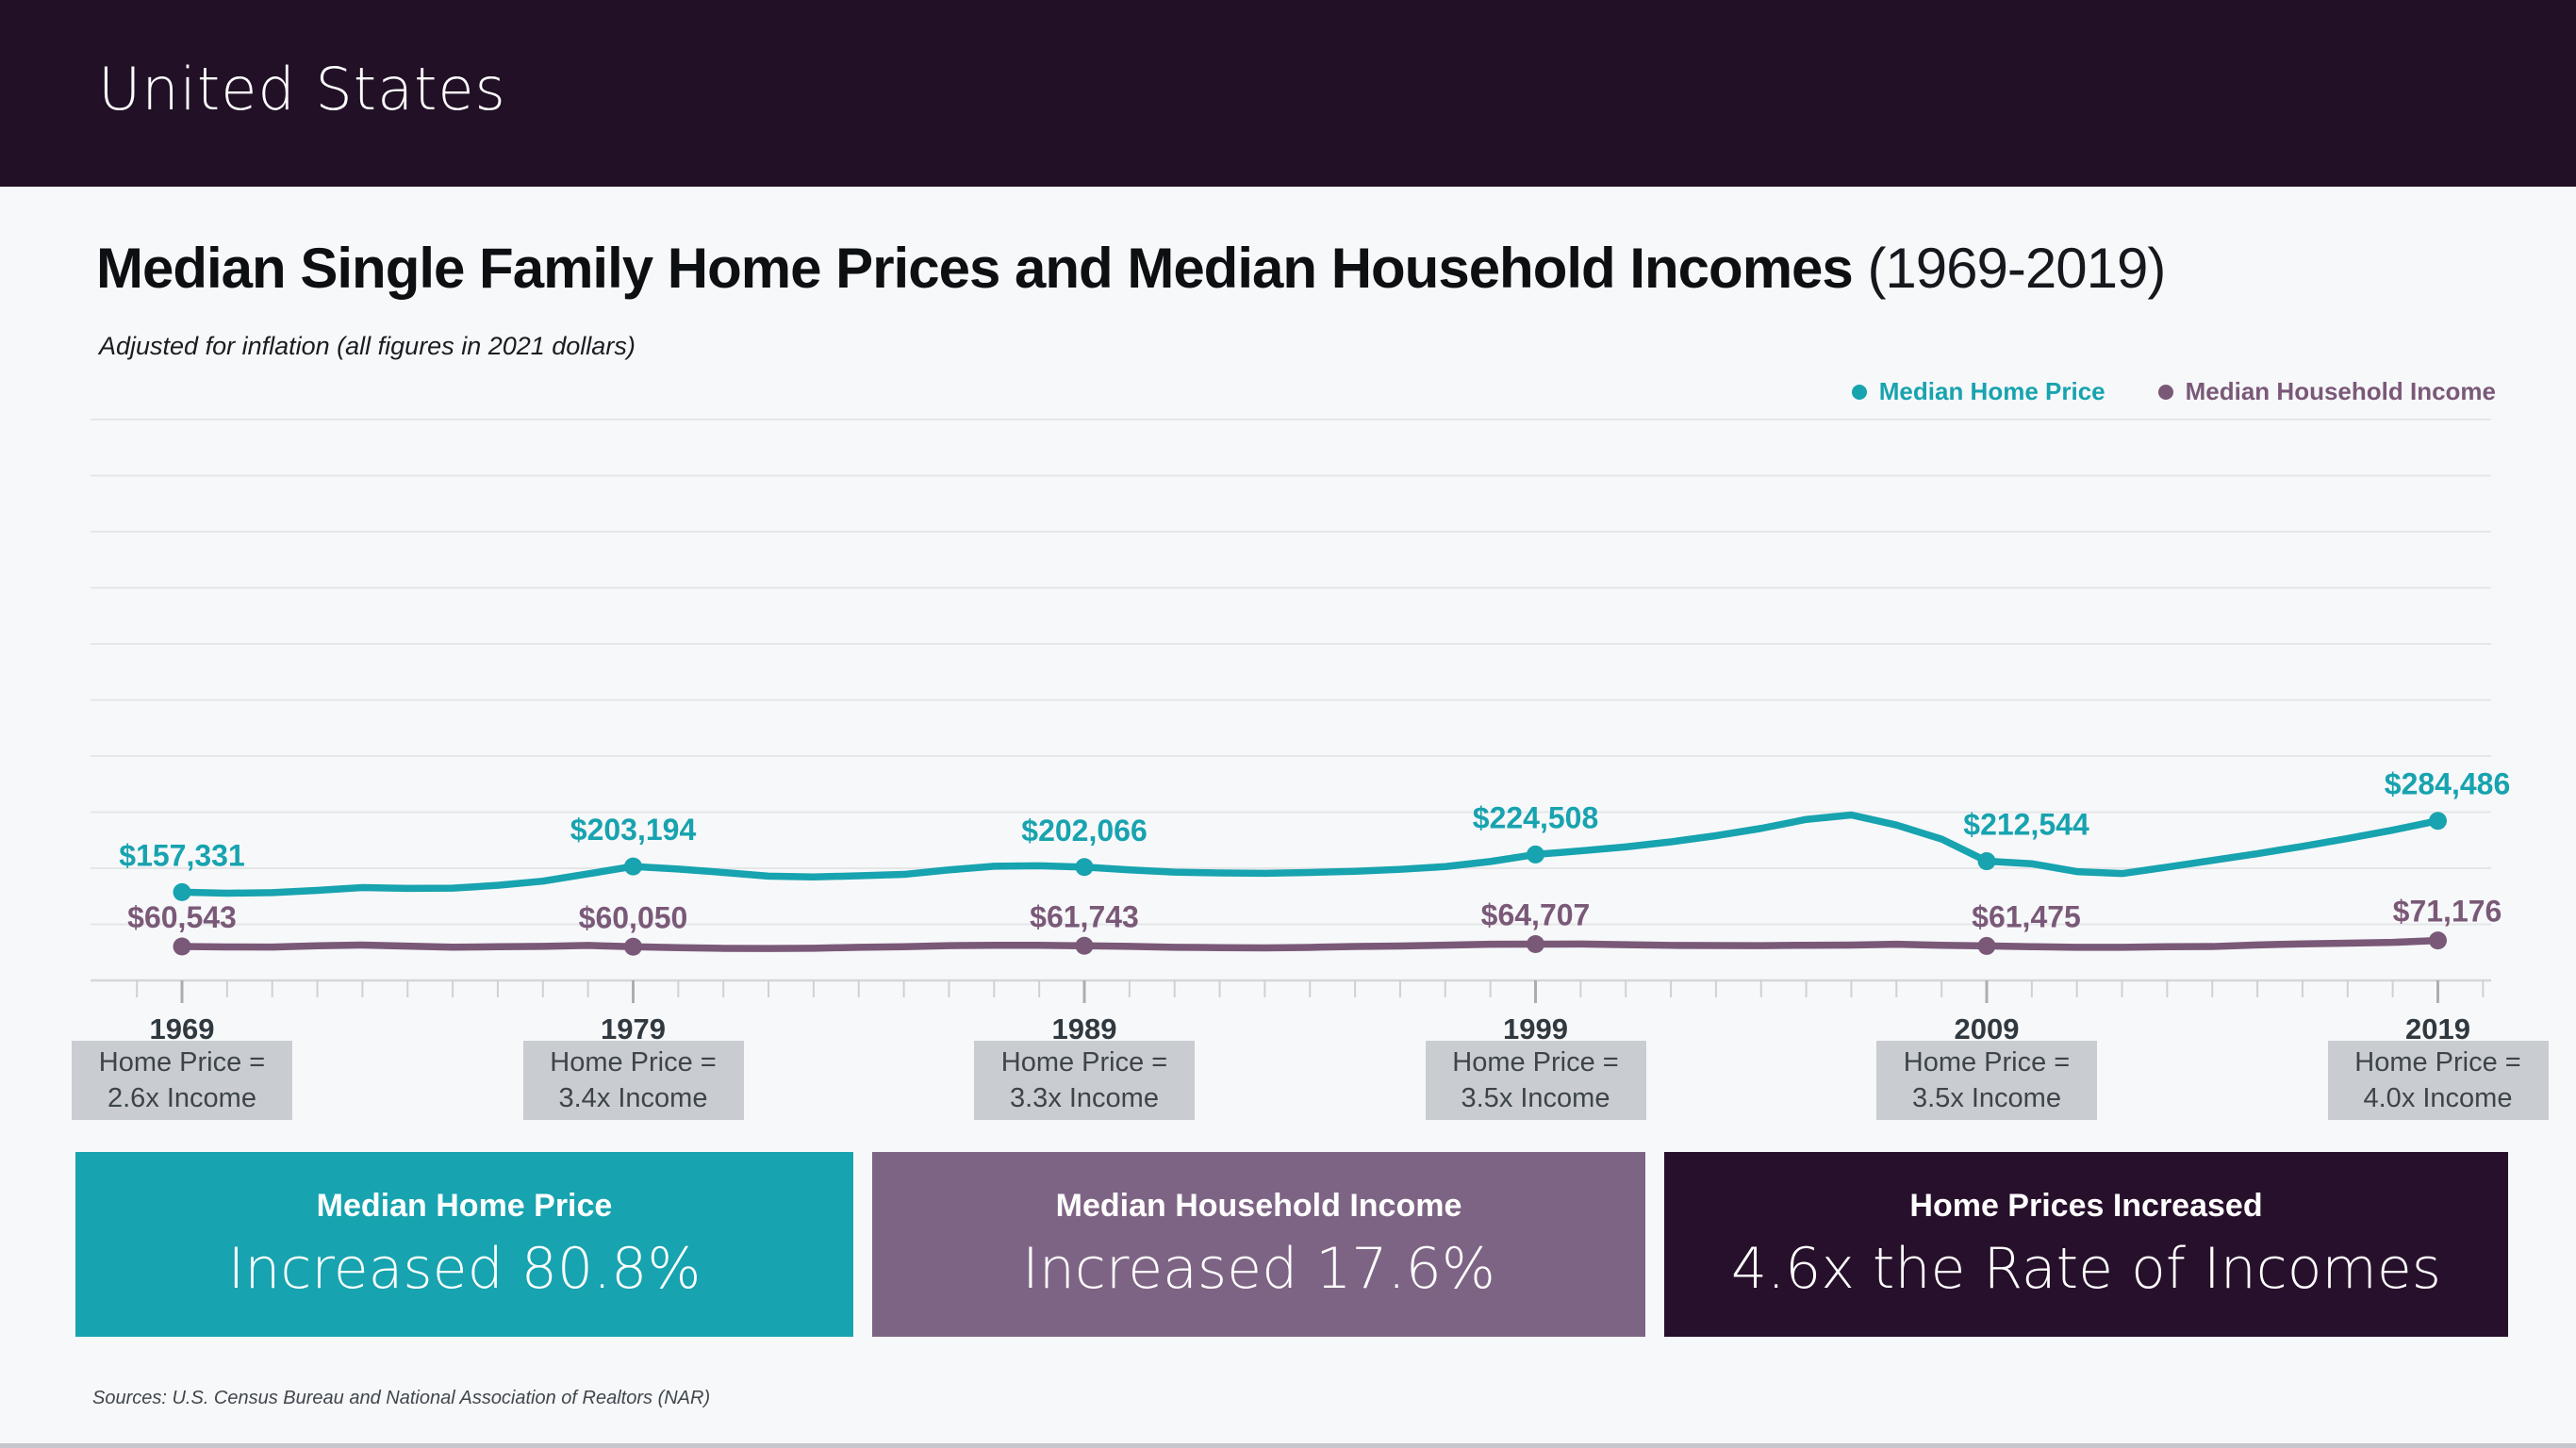 The width and height of the screenshot is (2576, 1448). Describe the element at coordinates (464, 1268) in the screenshot. I see `stat-box-value: Increased 80.8%` at that location.